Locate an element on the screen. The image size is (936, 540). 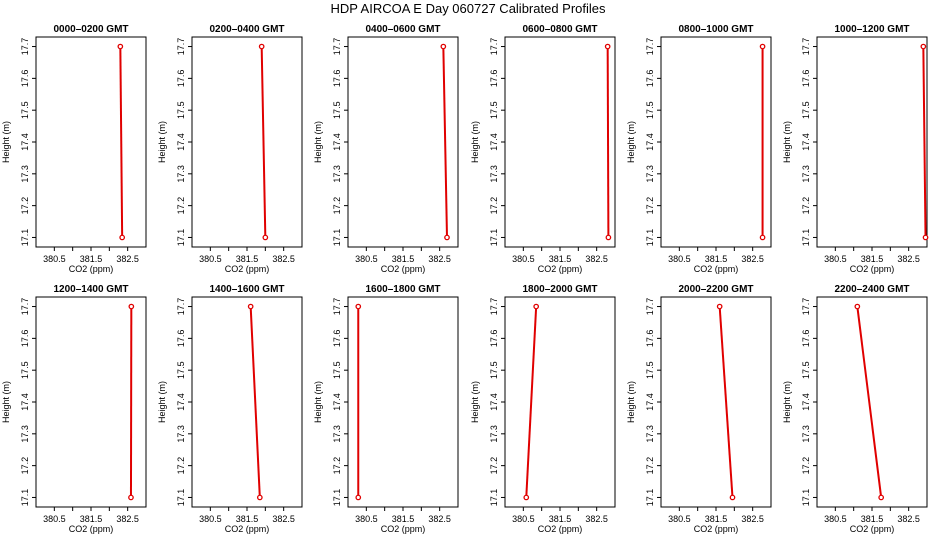
panel-title: 0000–0200 GMT is located at coordinates (90, 29).